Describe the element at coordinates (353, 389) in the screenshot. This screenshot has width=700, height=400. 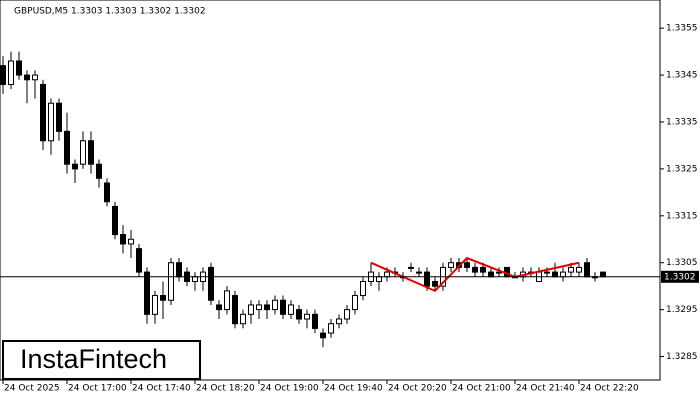
I see `x-tick-label: 24 Oct 19:40` at that location.